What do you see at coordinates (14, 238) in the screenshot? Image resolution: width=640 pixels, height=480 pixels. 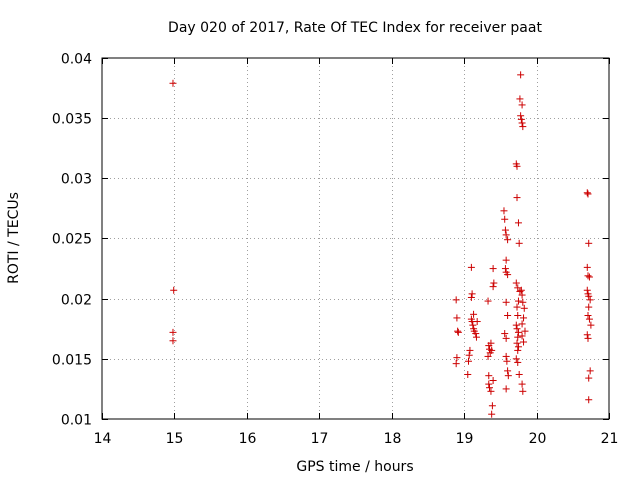 I see `y-axis-label: ROTI / TECUs` at bounding box center [14, 238].